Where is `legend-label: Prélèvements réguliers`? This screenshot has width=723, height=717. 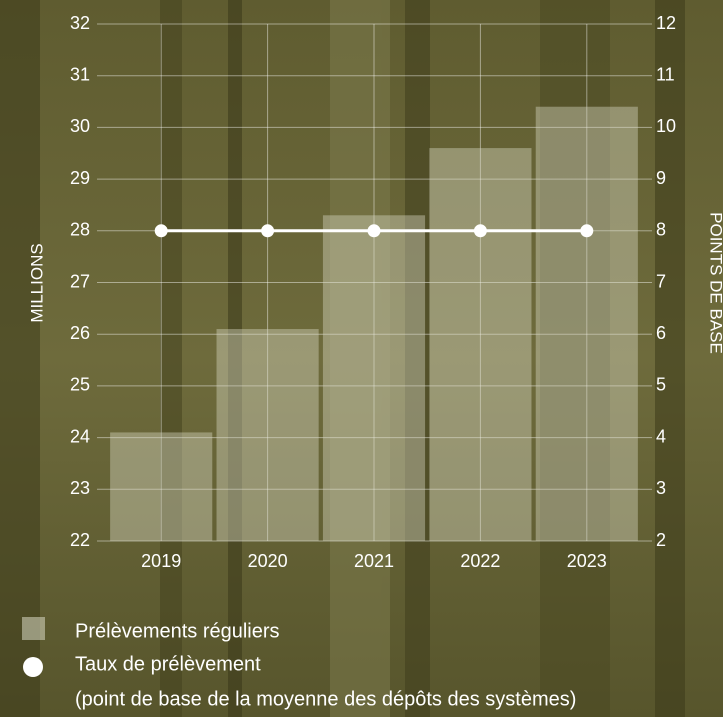 legend-label: Prélèvements réguliers is located at coordinates (177, 631).